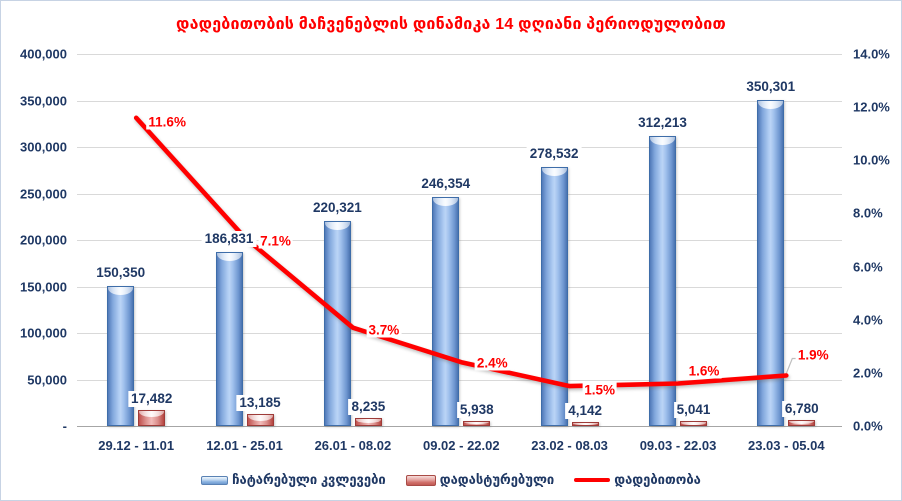 The image size is (902, 501). I want to click on category-axis-label: 09.02 - 22.02, so click(461, 445).